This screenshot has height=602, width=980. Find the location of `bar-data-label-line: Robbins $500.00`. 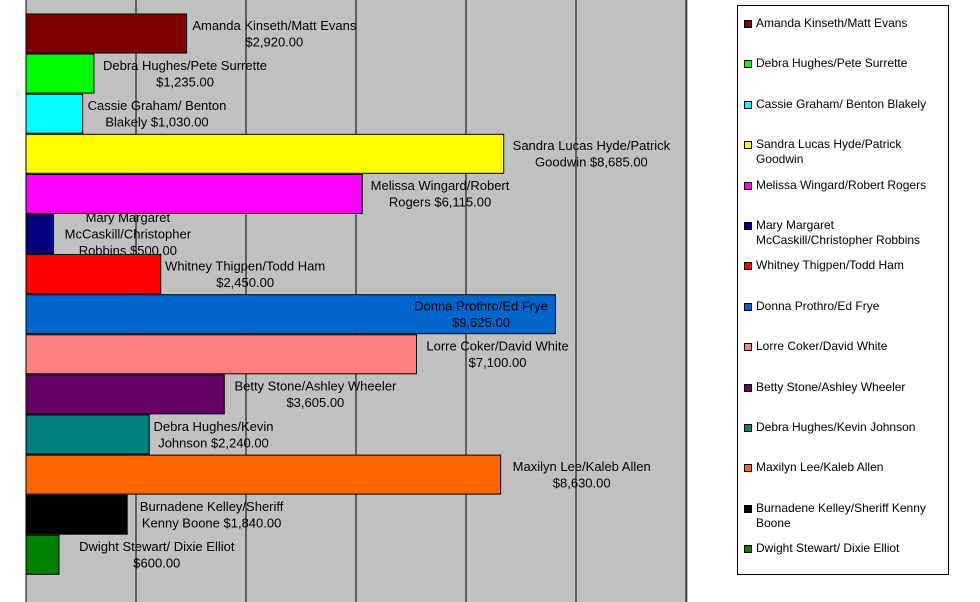

bar-data-label-line: Robbins $500.00 is located at coordinates (128, 250).